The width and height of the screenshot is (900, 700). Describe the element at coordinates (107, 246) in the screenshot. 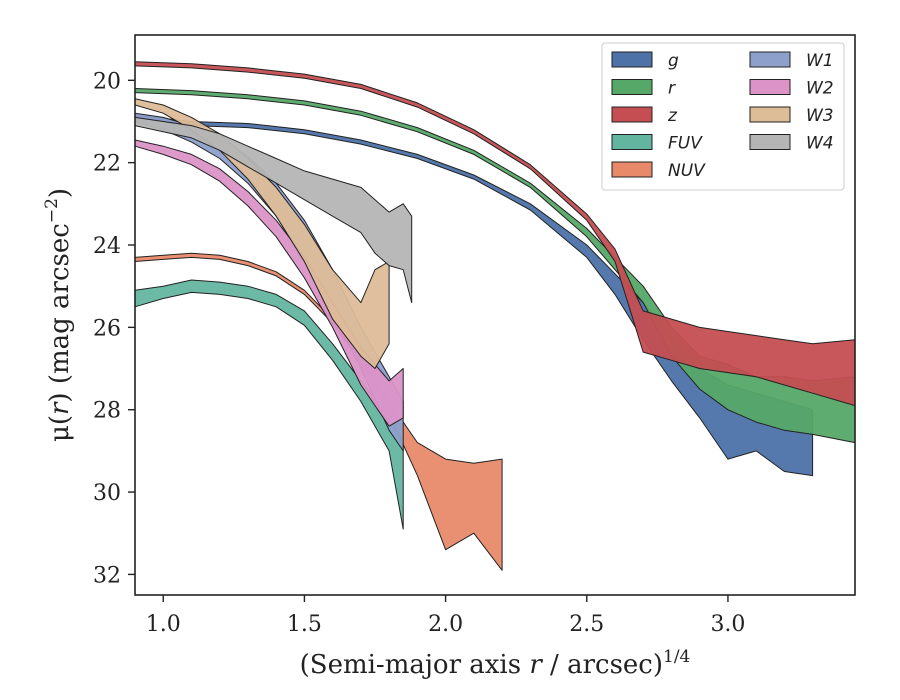

I see `y-tick-label: 24` at that location.